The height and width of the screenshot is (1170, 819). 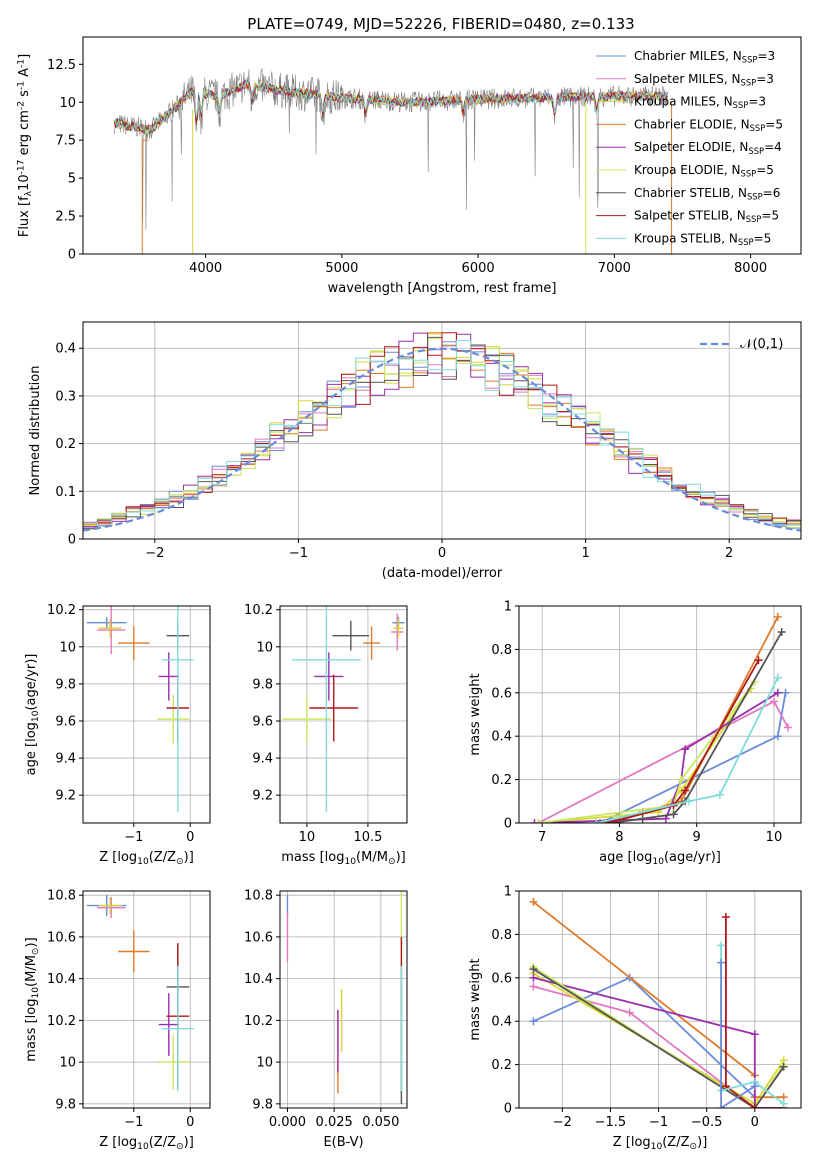 What do you see at coordinates (367, 837) in the screenshot?
I see `x-tick-label: 10.5` at bounding box center [367, 837].